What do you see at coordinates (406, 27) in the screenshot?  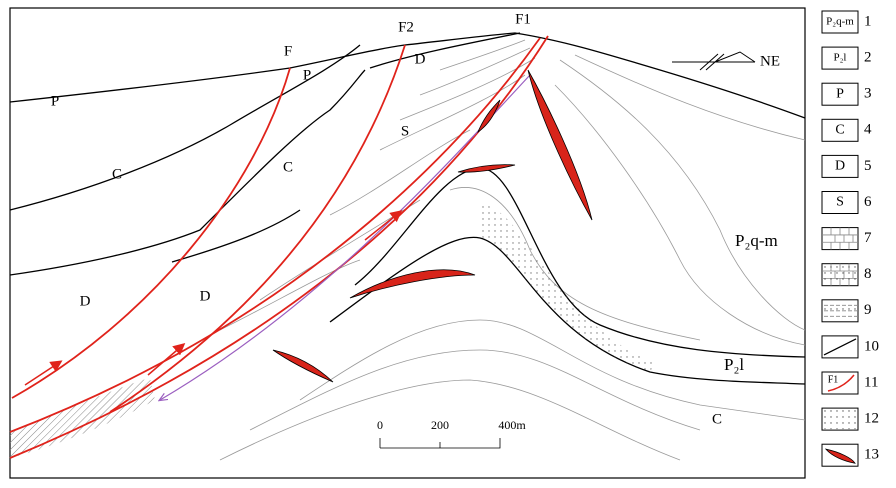 I see `fault-label: F2` at bounding box center [406, 27].